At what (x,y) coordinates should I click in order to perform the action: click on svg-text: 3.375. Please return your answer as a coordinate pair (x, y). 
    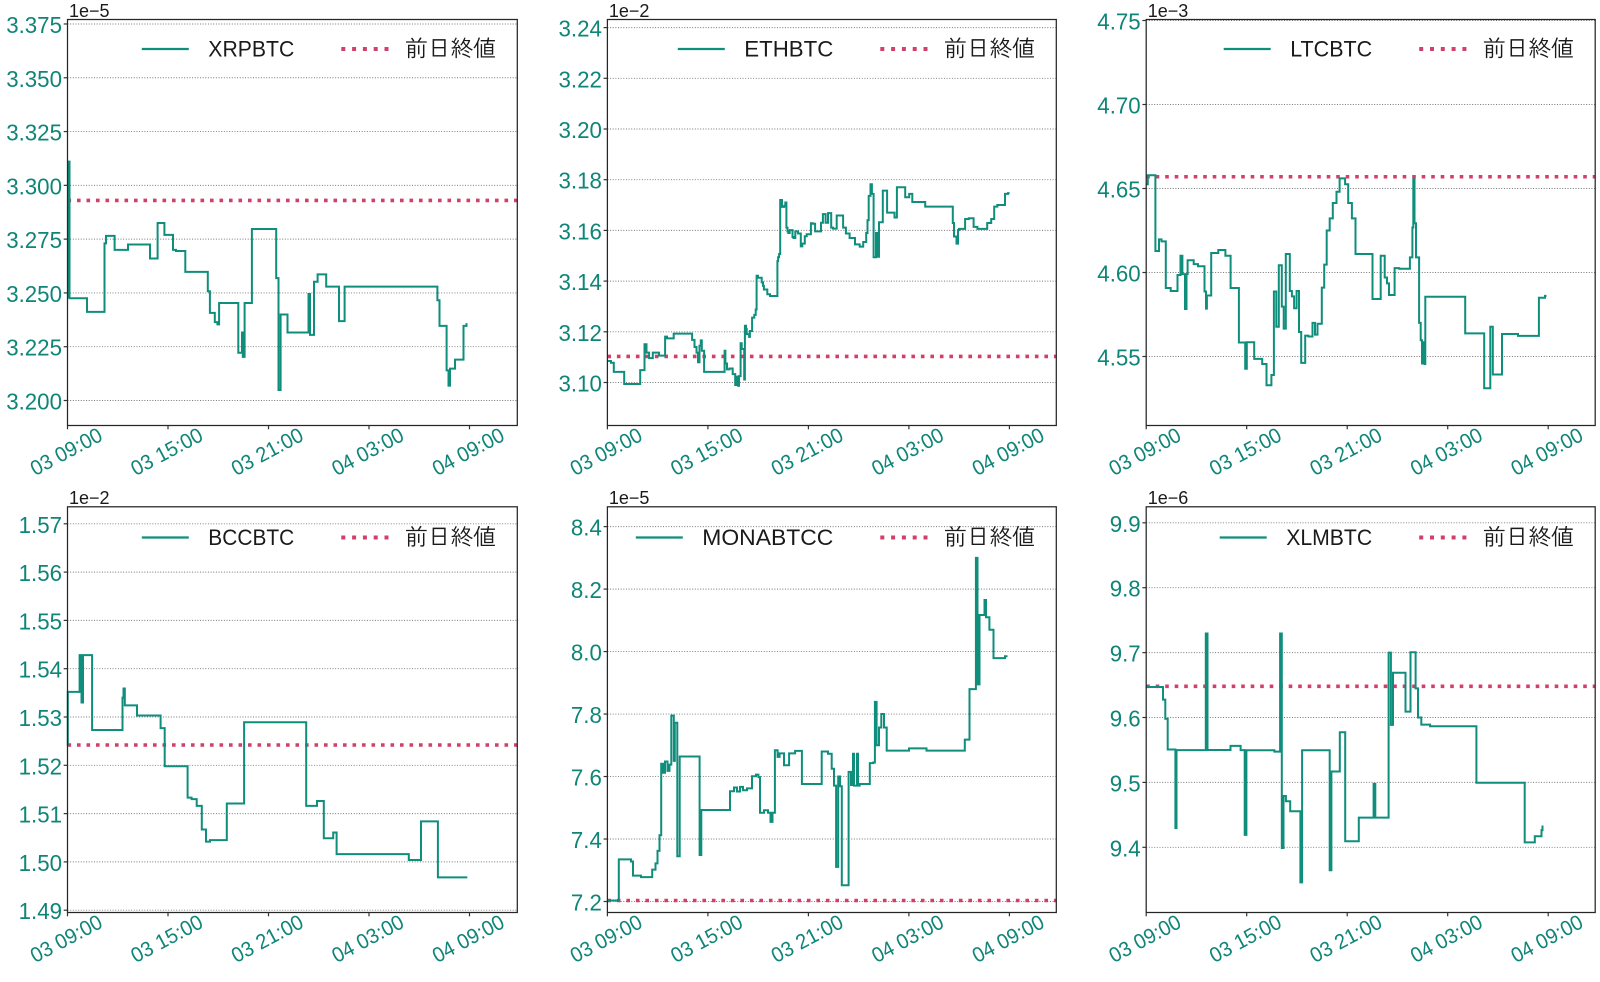
    Looking at the image, I should click on (34, 25).